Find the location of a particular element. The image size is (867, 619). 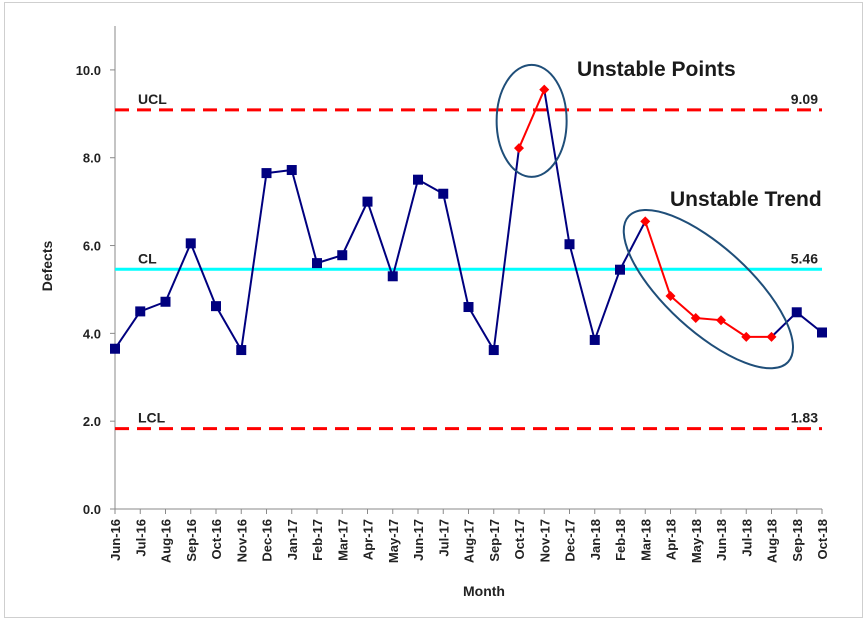

x-tick-label: Jan-18 is located at coordinates (595, 539).